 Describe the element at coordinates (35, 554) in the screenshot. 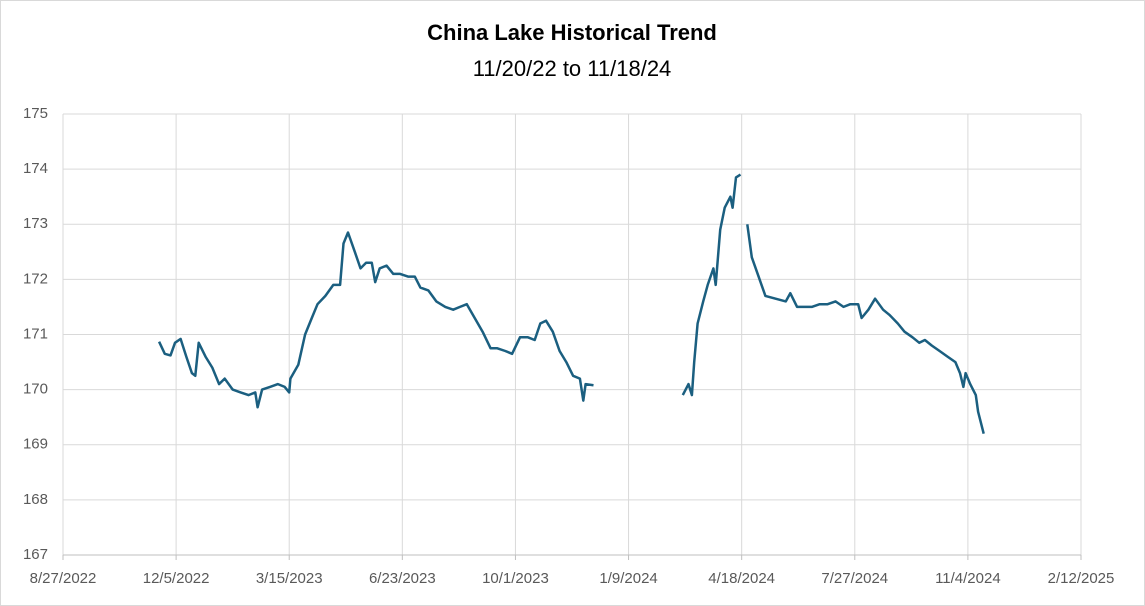

I see `y-tick-label: 167` at that location.